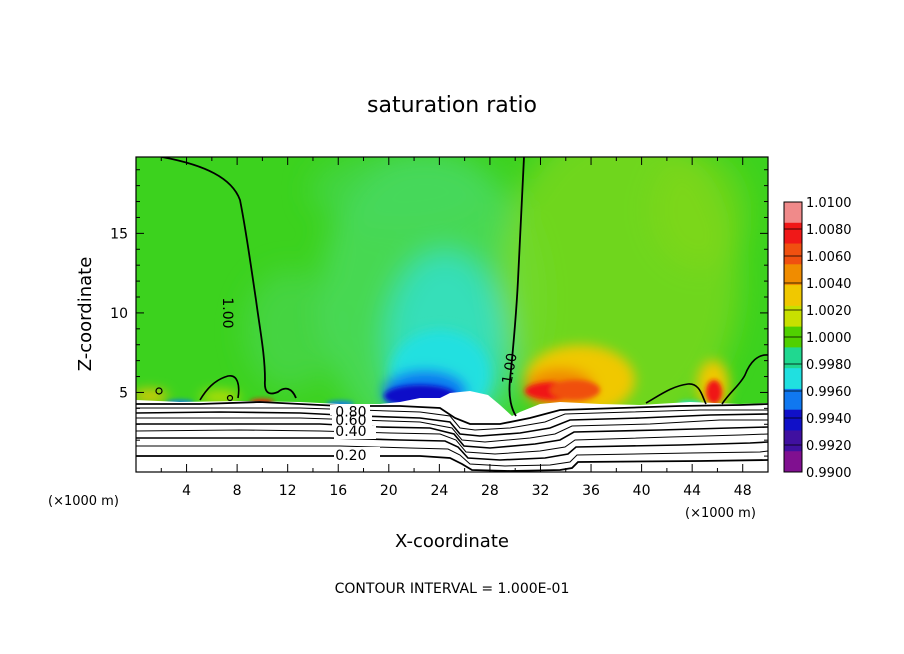 The image size is (904, 654). What do you see at coordinates (229, 278) in the screenshot?
I see `contour-1.00-left` at bounding box center [229, 278].